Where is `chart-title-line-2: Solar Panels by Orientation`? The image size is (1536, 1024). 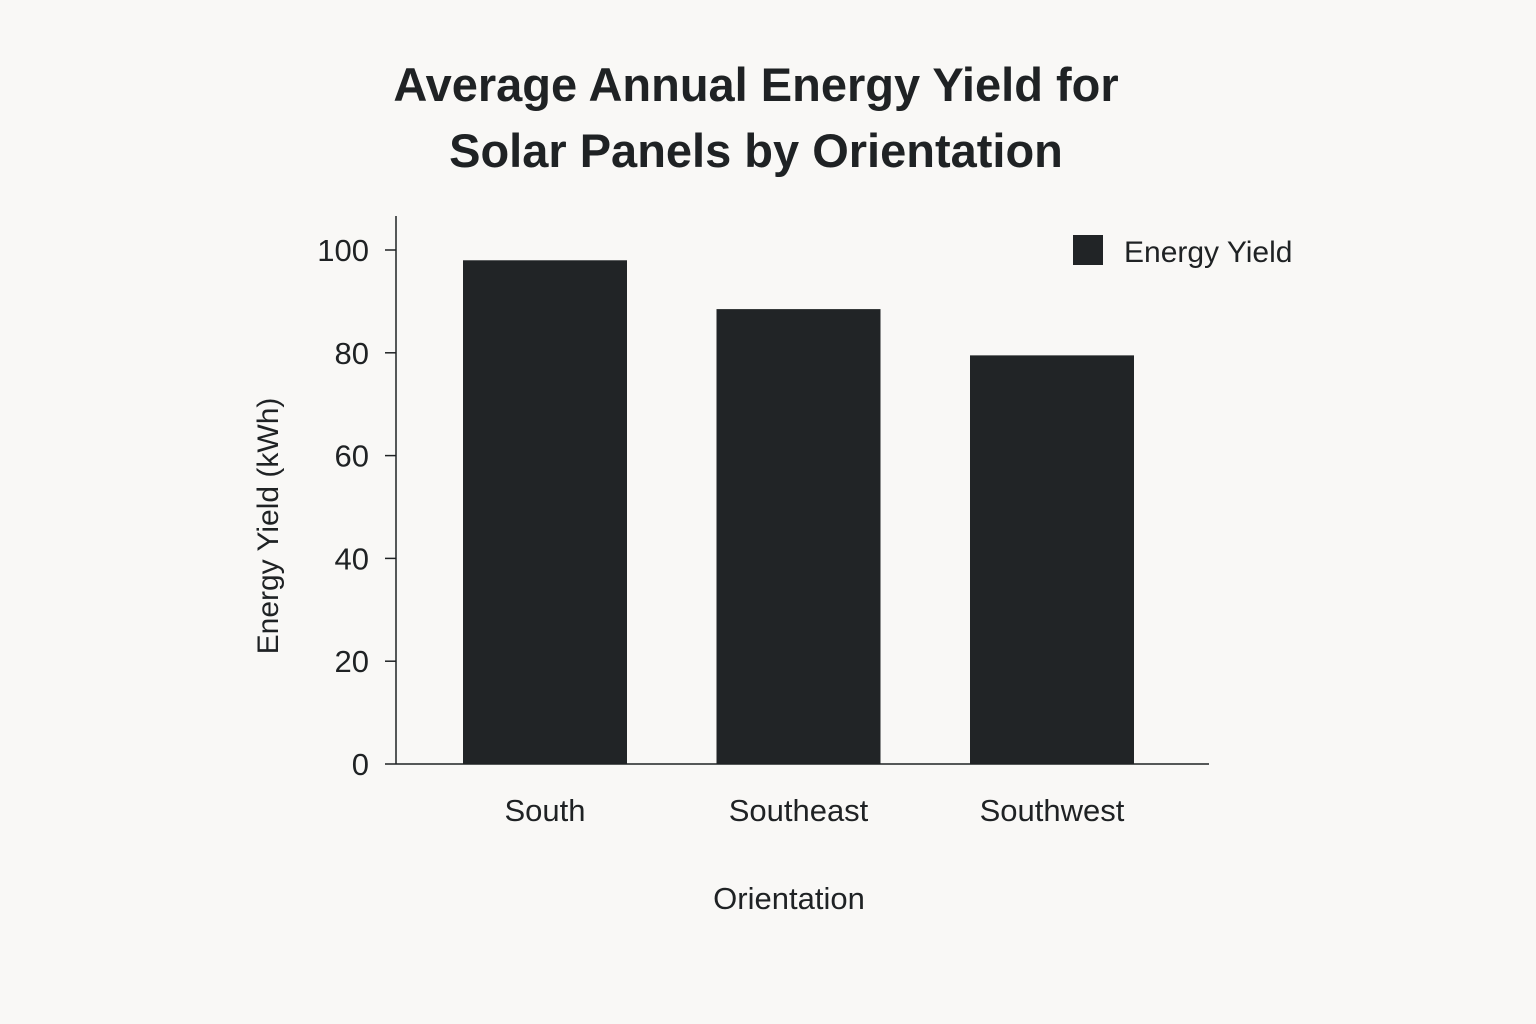 chart-title-line-2: Solar Panels by Orientation is located at coordinates (756, 150).